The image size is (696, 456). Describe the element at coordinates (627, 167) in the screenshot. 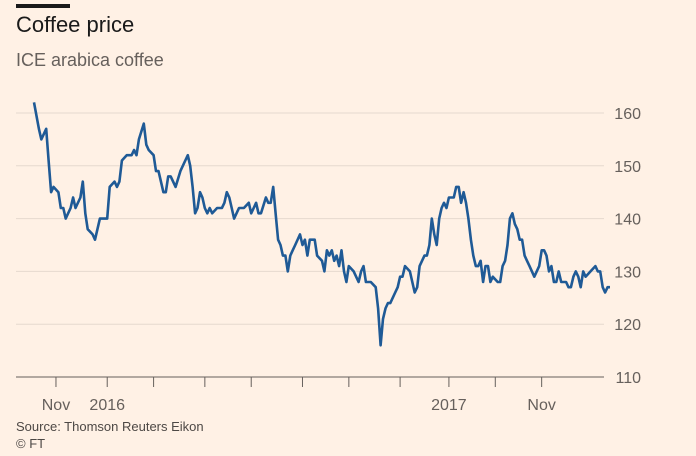

I see `y-tick-label: 150` at that location.